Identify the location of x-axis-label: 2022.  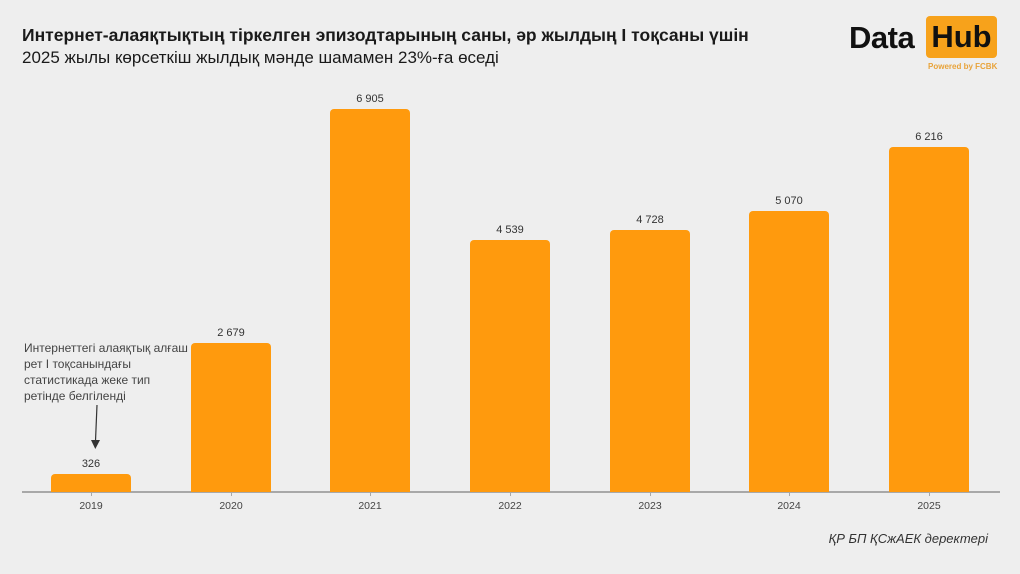
(510, 506).